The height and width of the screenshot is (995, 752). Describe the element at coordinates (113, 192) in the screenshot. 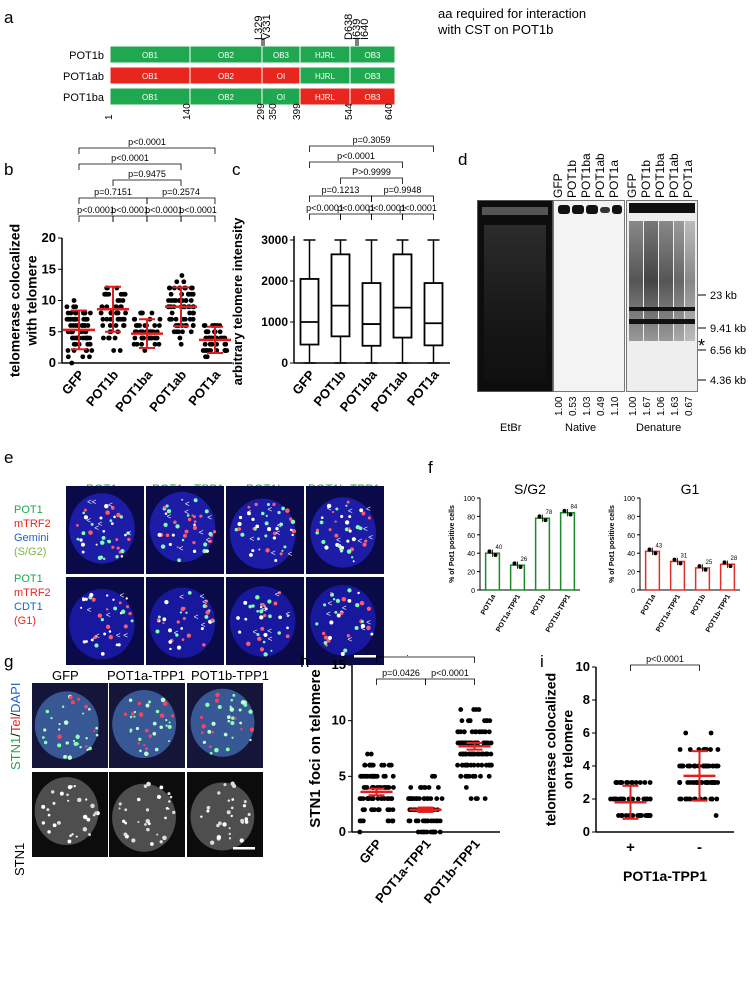

I see `p-value-label: p=0.7151` at that location.